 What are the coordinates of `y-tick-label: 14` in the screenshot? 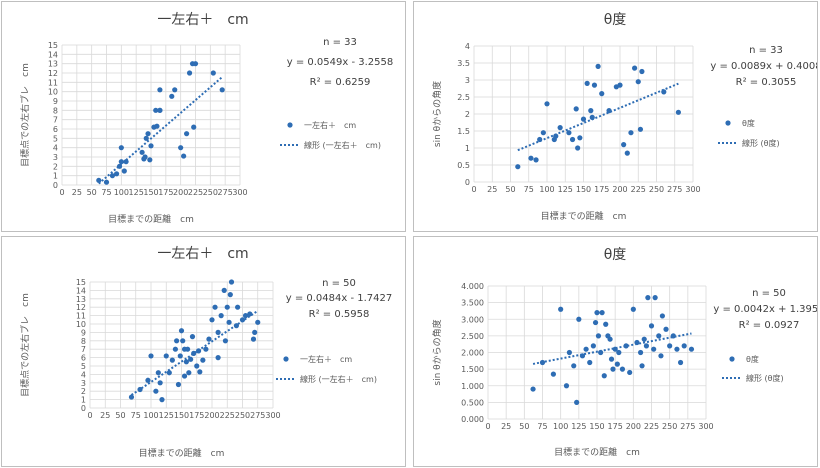 It's located at (53, 54).